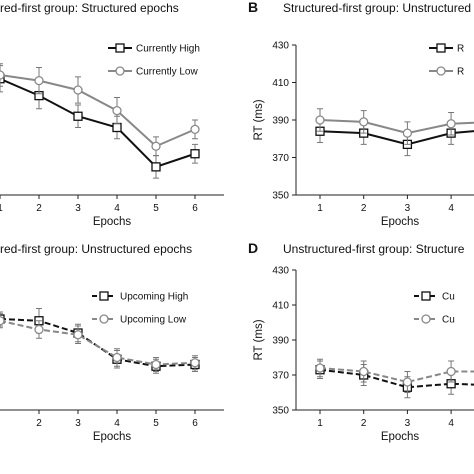 The width and height of the screenshot is (474, 474). Describe the element at coordinates (434, 308) in the screenshot. I see `legend: Cu Cu` at that location.